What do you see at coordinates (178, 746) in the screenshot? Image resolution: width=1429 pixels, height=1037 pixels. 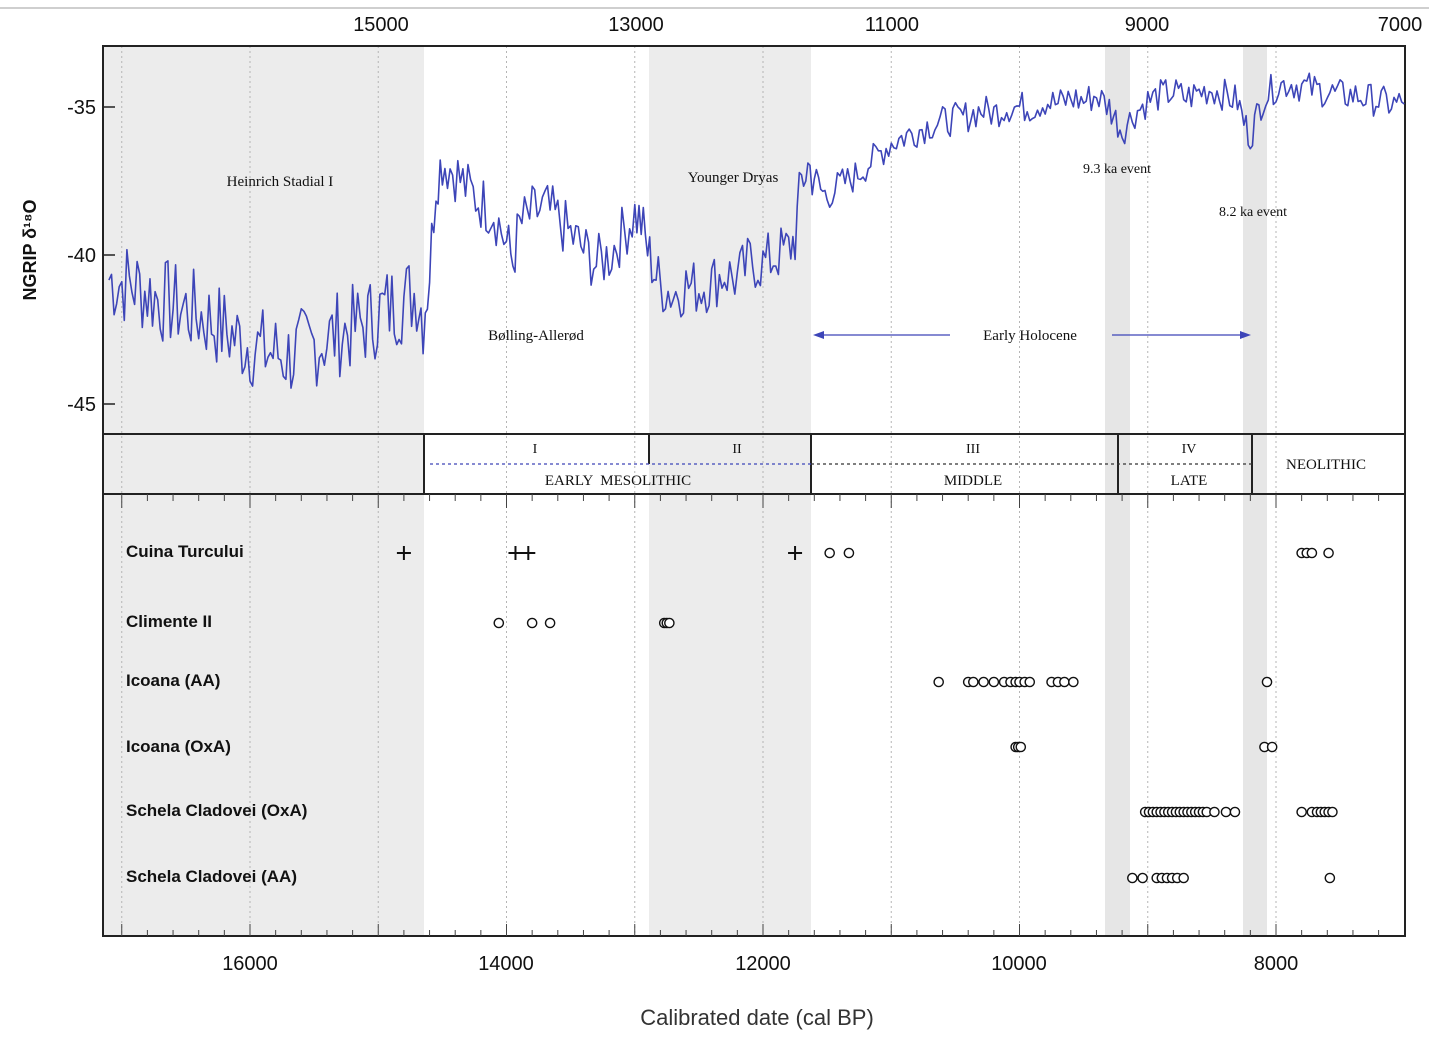 I see `site-label-icoana-oxa: Icoana (OxA)` at bounding box center [178, 746].